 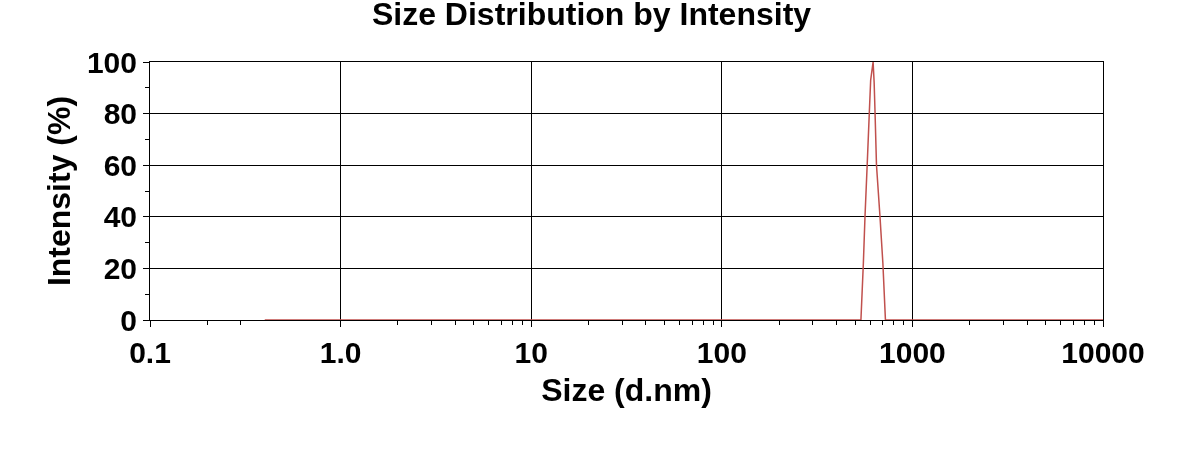 I want to click on x-tick-label: 1000, so click(x=912, y=352).